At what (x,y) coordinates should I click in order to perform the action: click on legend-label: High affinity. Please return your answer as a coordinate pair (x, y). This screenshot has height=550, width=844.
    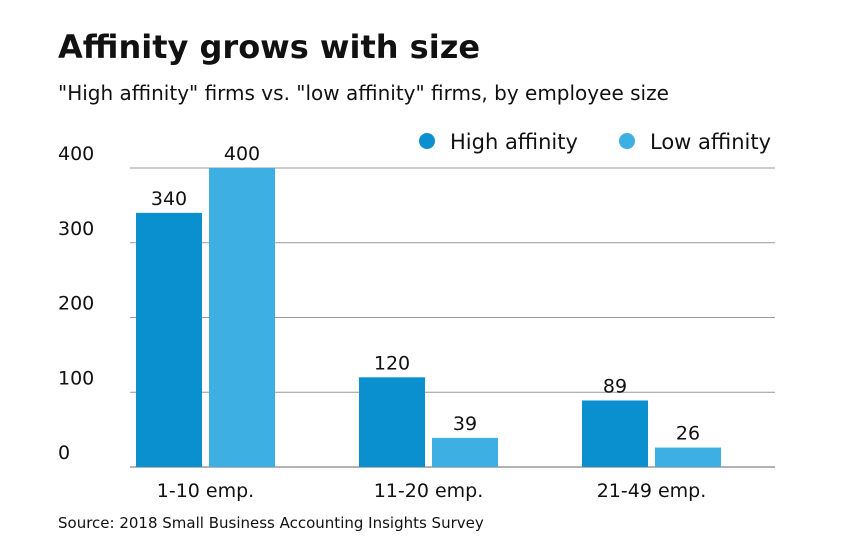
    Looking at the image, I should click on (514, 142).